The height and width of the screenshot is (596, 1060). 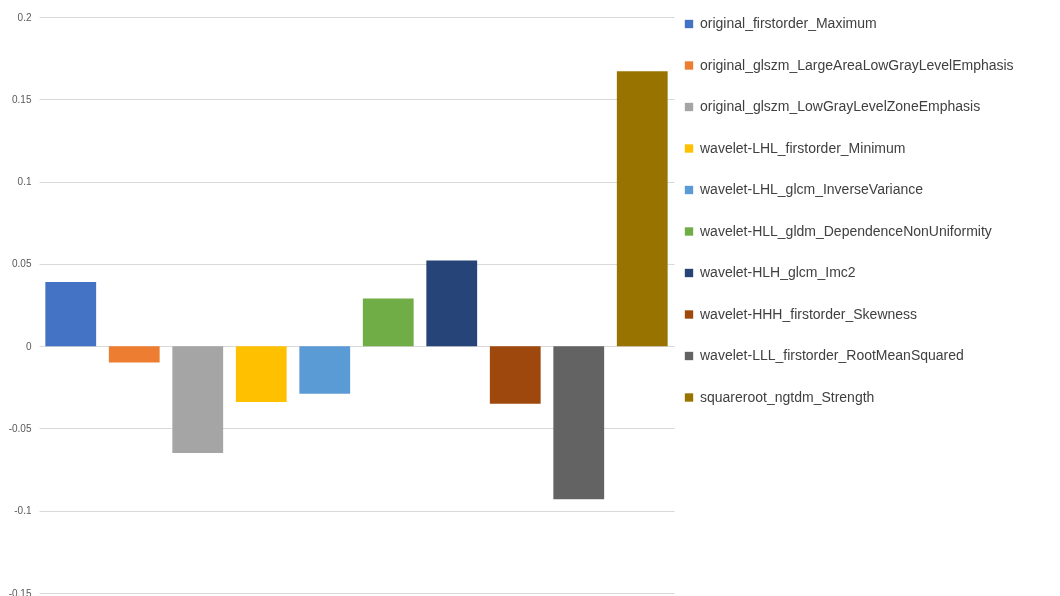 I want to click on legend-label: wavelet-HLH_glcm_Imc2, so click(x=777, y=272).